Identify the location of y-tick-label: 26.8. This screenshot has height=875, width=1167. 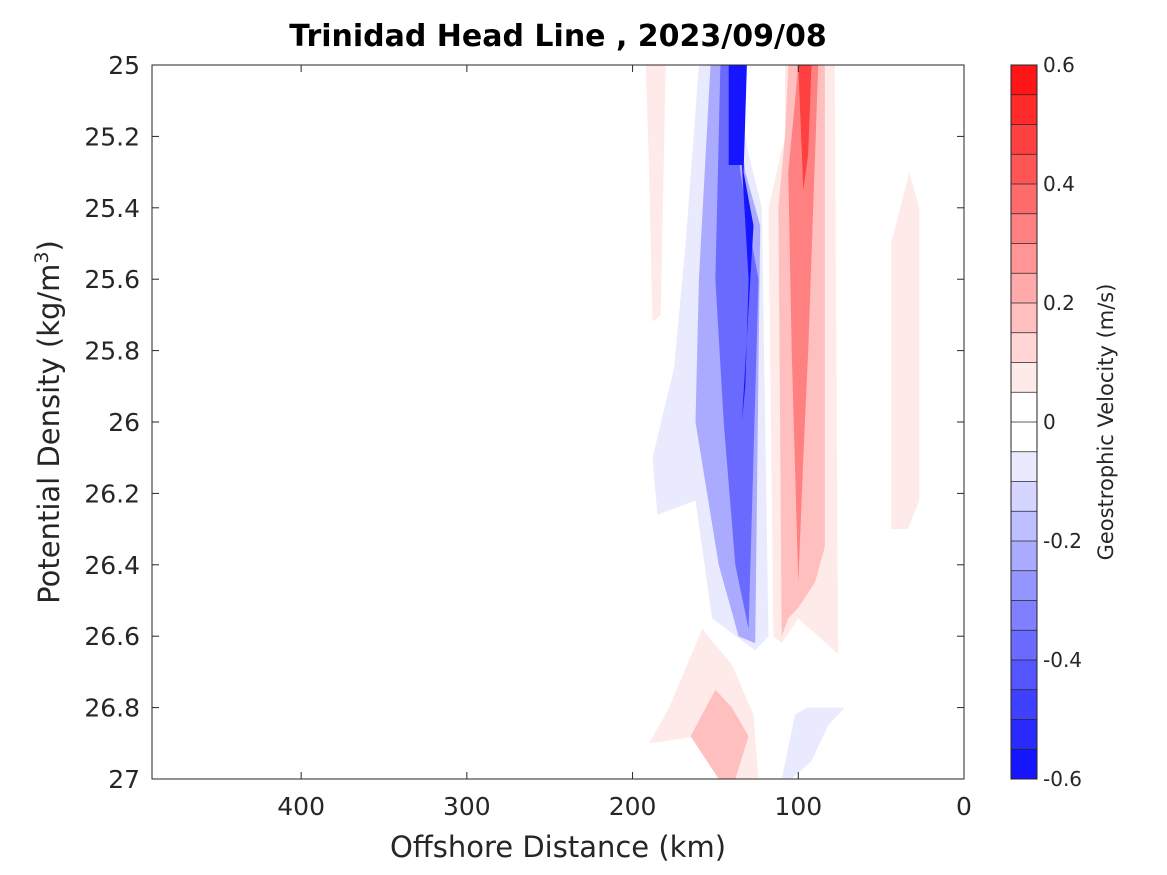
(112, 708).